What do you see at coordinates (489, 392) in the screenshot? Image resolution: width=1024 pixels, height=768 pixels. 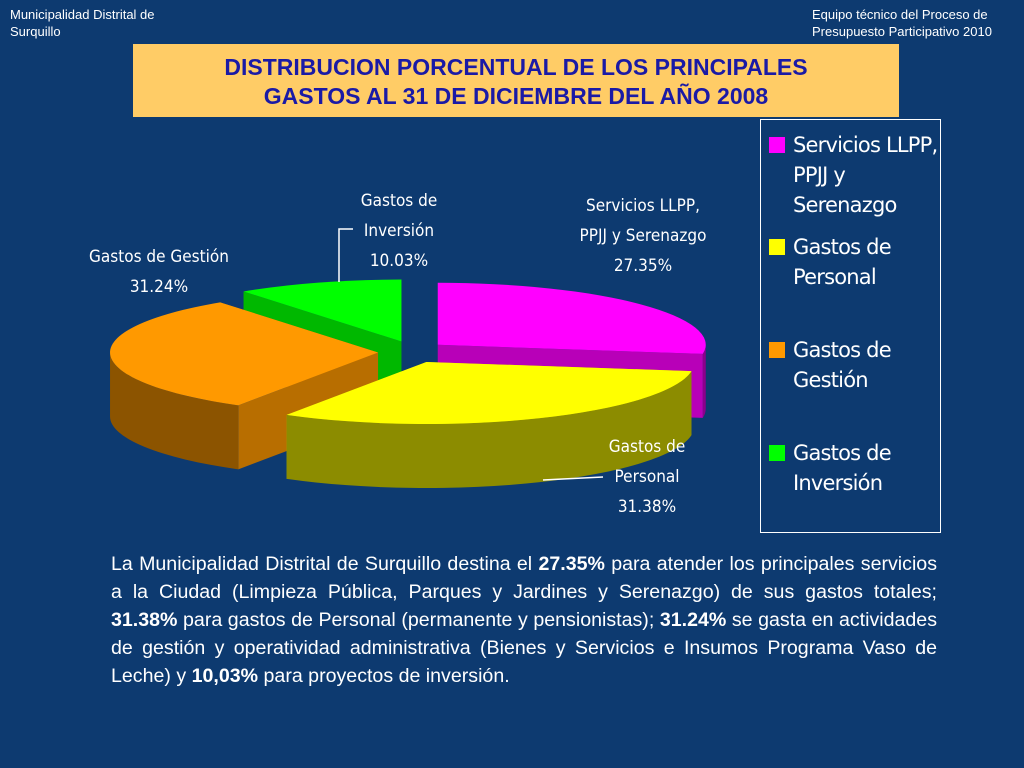 I see `pie-slice-personal` at bounding box center [489, 392].